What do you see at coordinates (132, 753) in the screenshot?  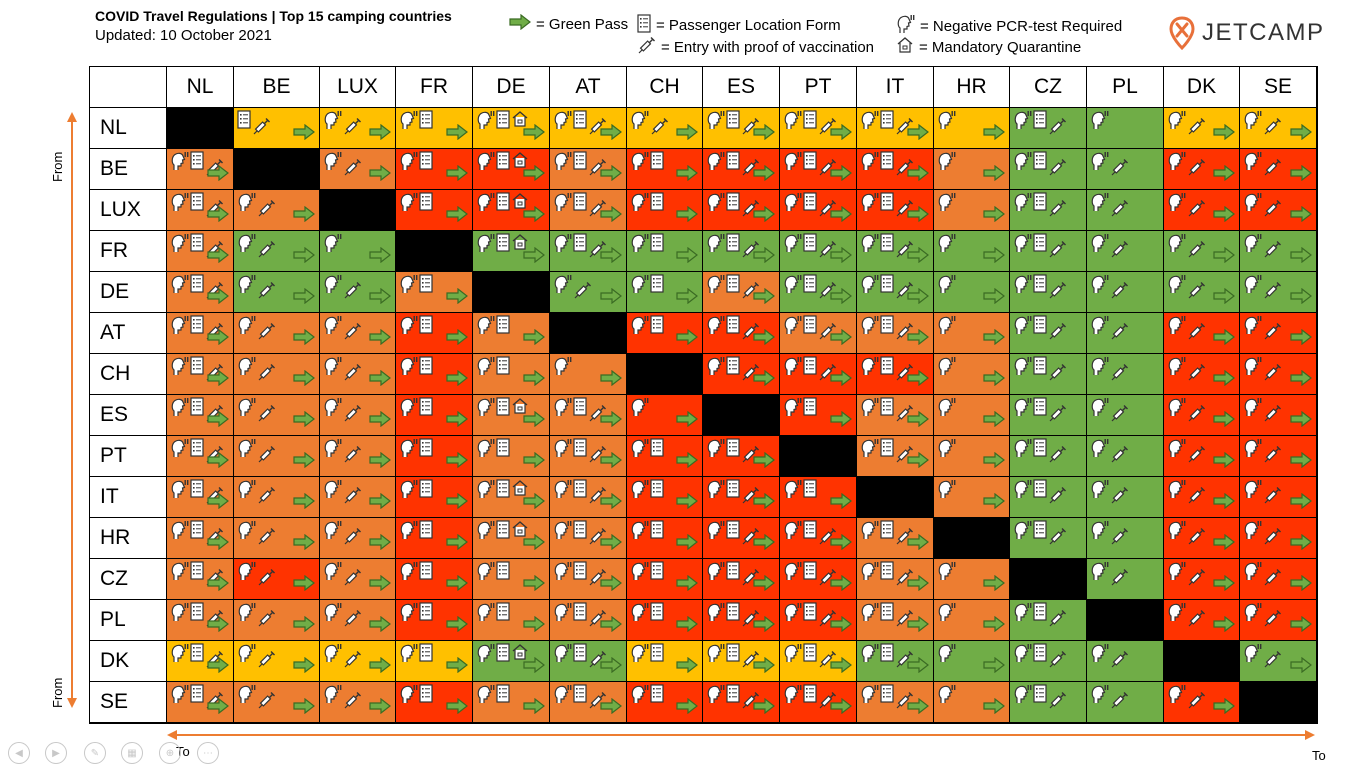 I see `slides-icon: ▦` at bounding box center [132, 753].